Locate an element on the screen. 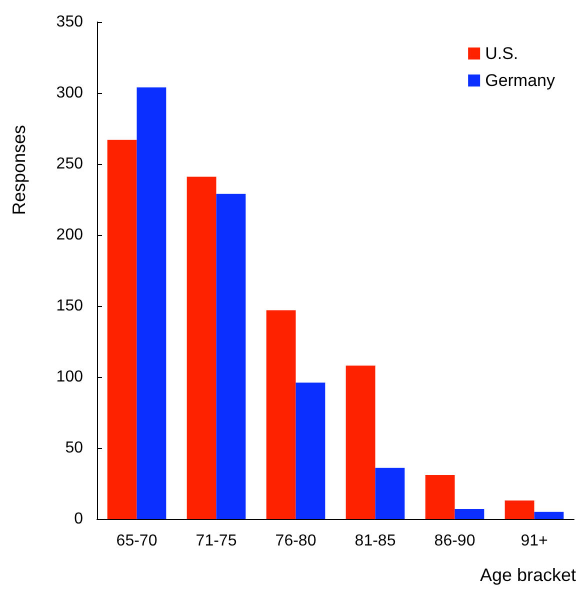 This screenshot has width=580, height=590. legend-label: Germany is located at coordinates (520, 80).